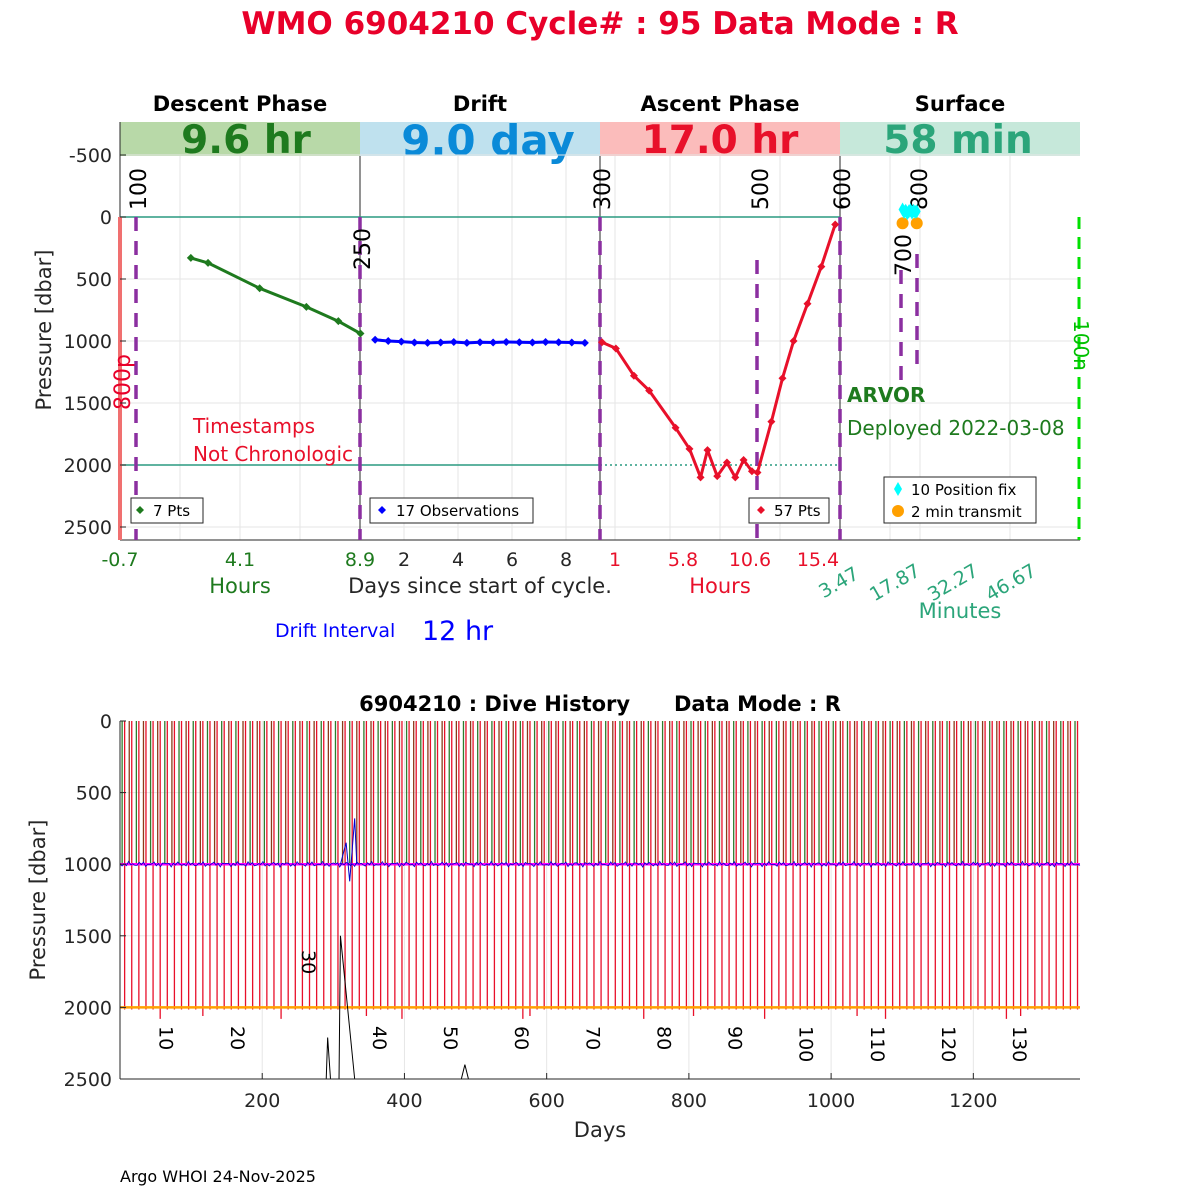 The width and height of the screenshot is (1200, 1200). What do you see at coordinates (88, 1008) in the screenshot?
I see `bottom-y-tick-label: 2000` at bounding box center [88, 1008].